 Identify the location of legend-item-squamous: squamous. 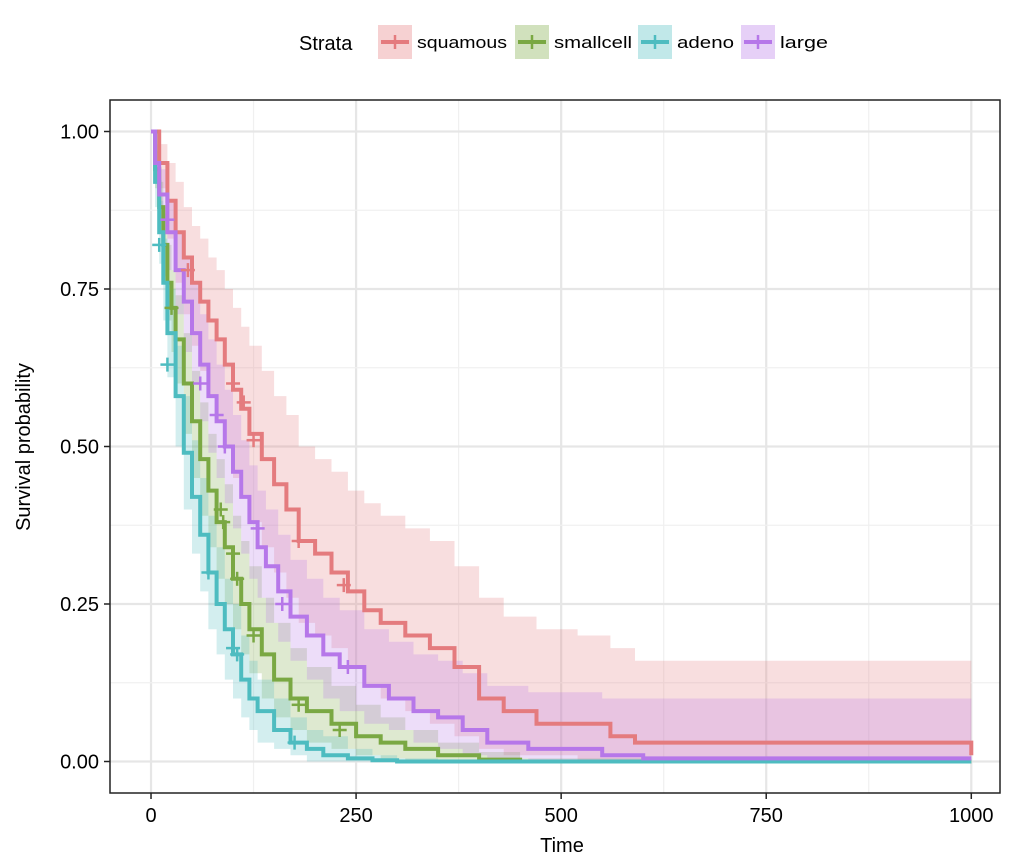
(442, 42).